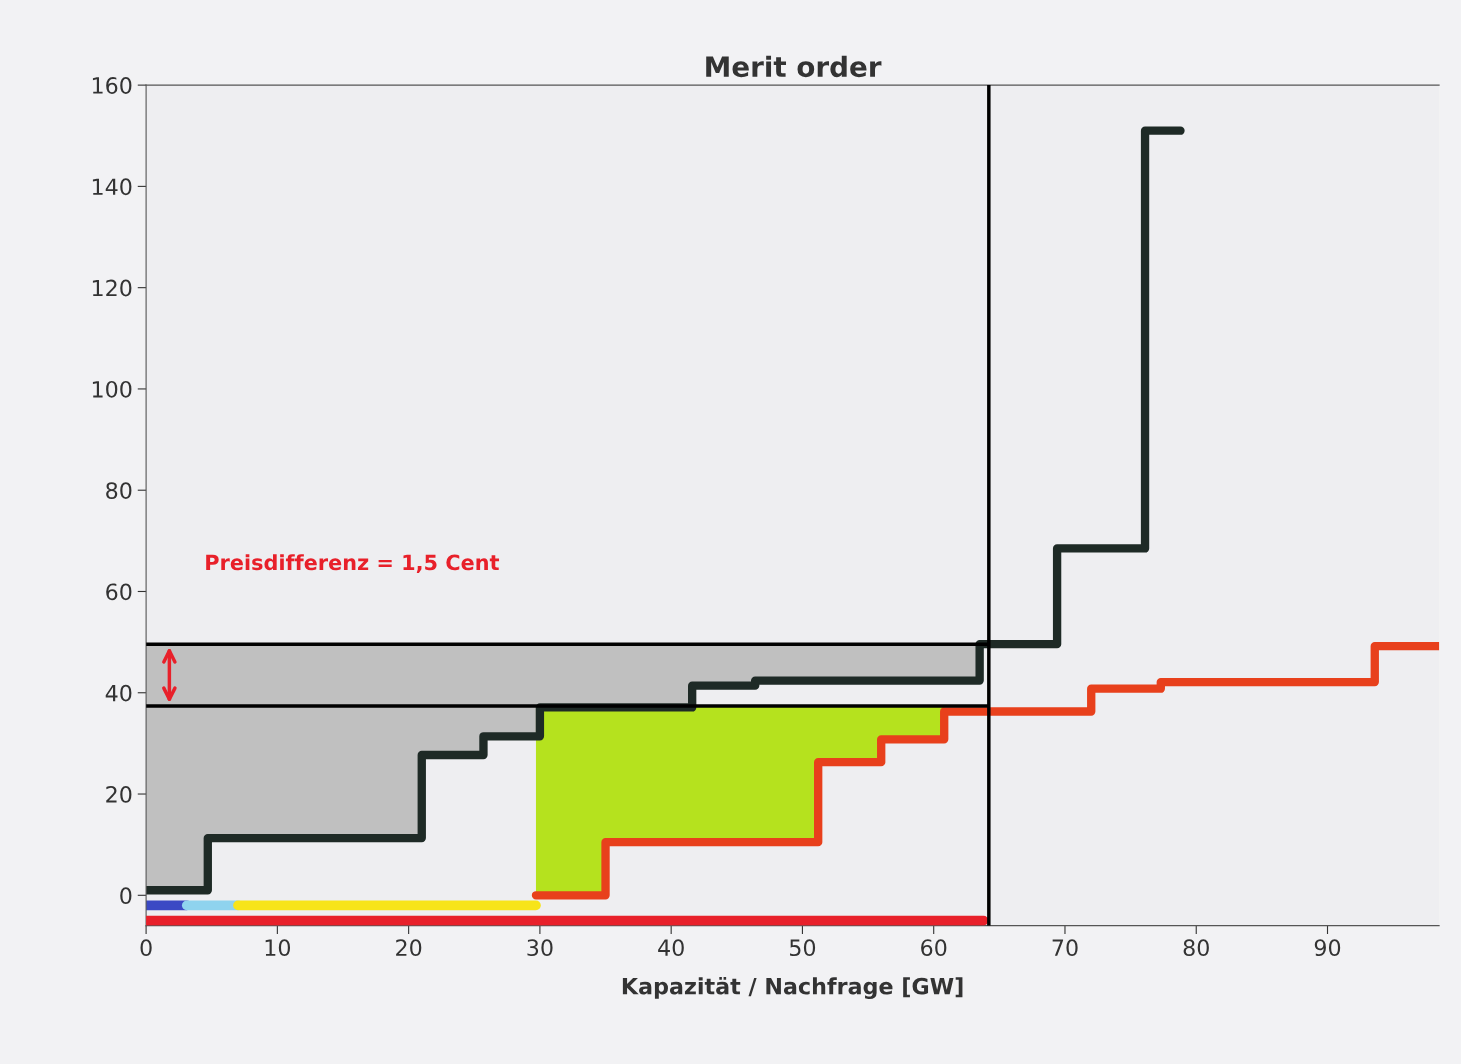  Describe the element at coordinates (146, 948) in the screenshot. I see `x-tick-label: 0` at that location.